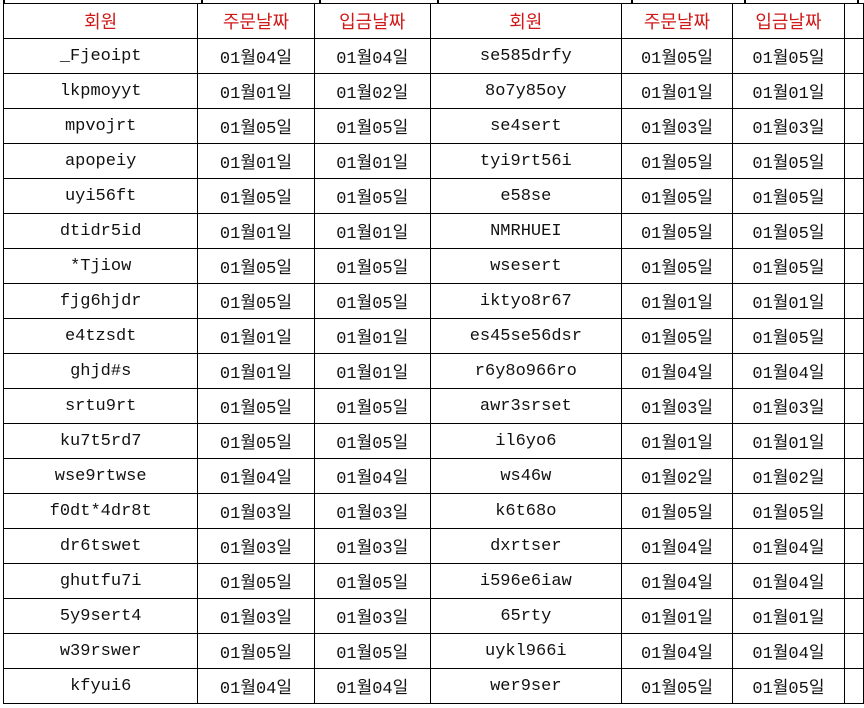  I want to click on member-cell: w39rswer, so click(100, 651).